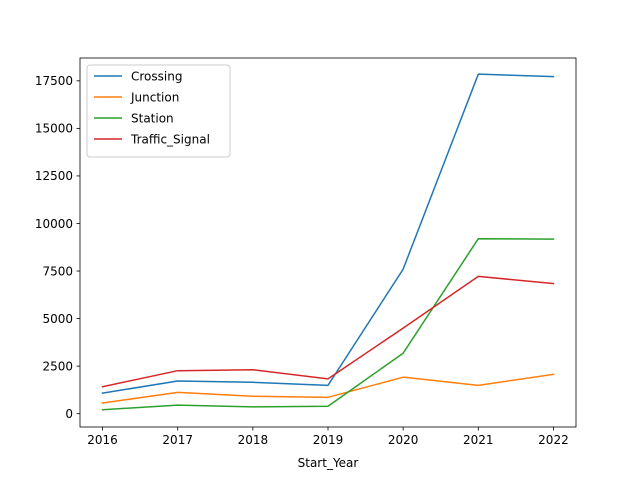  Describe the element at coordinates (57, 366) in the screenshot. I see `y-tick-label: 2500` at that location.